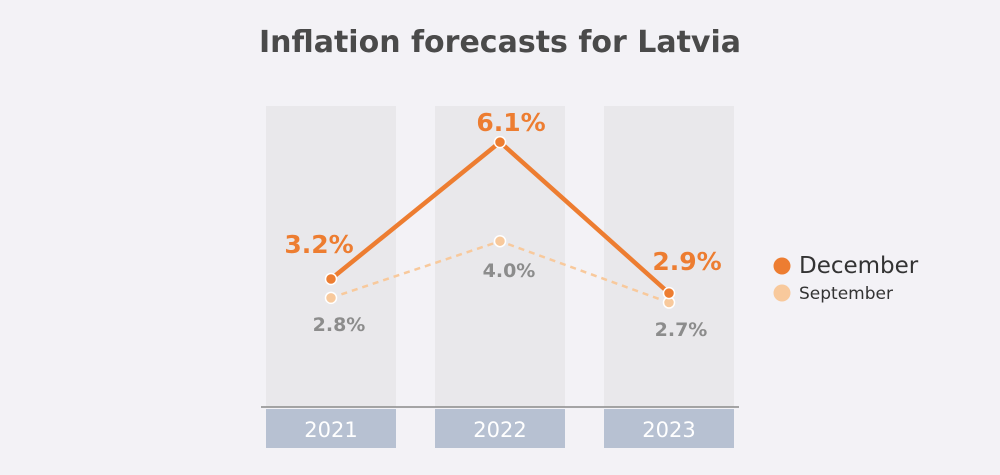  Describe the element at coordinates (339, 325) in the screenshot. I see `data-label-september-2021: 2.8%` at that location.